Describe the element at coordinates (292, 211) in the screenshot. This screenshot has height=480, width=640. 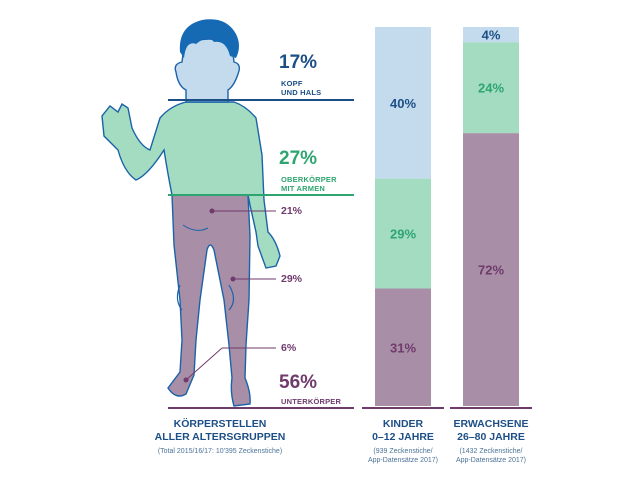
I see `sub-pct-21: 21%` at that location.